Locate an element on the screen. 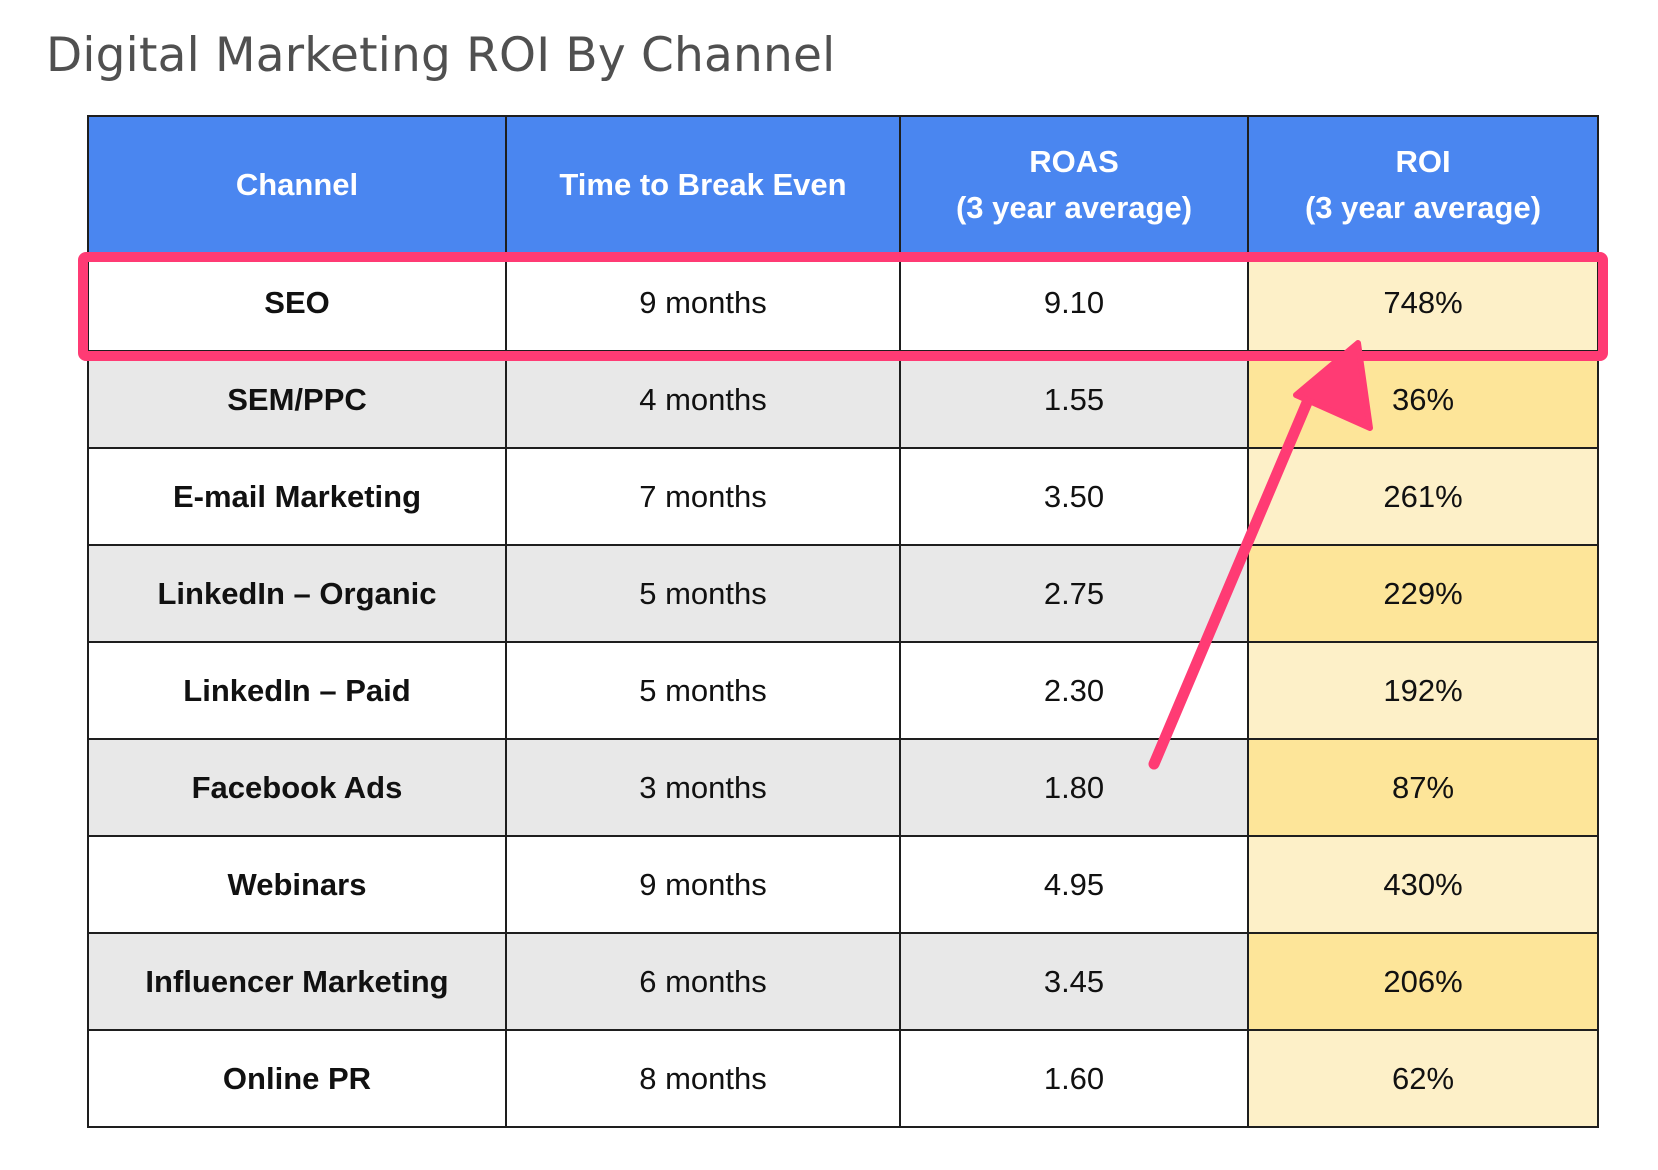  table-row: SEM/PPC 4 months 1.55 36% is located at coordinates (843, 399).